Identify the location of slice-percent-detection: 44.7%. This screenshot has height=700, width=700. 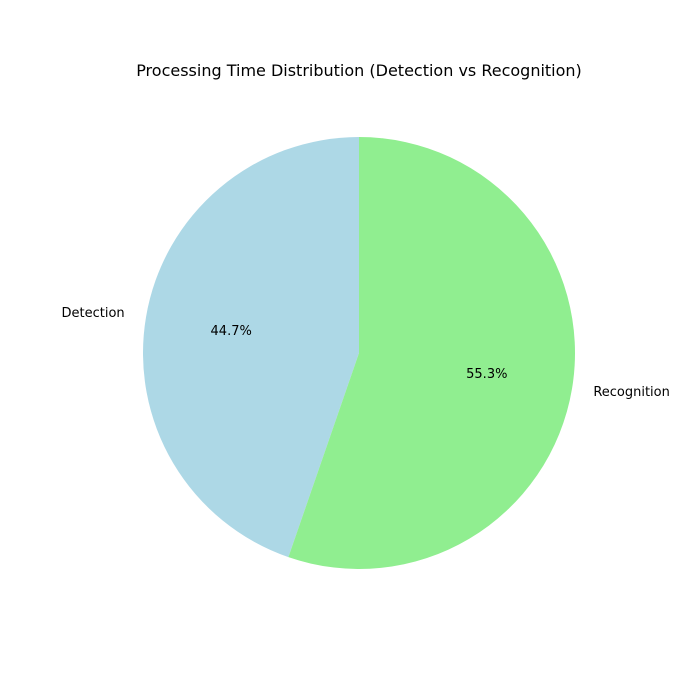
(231, 331).